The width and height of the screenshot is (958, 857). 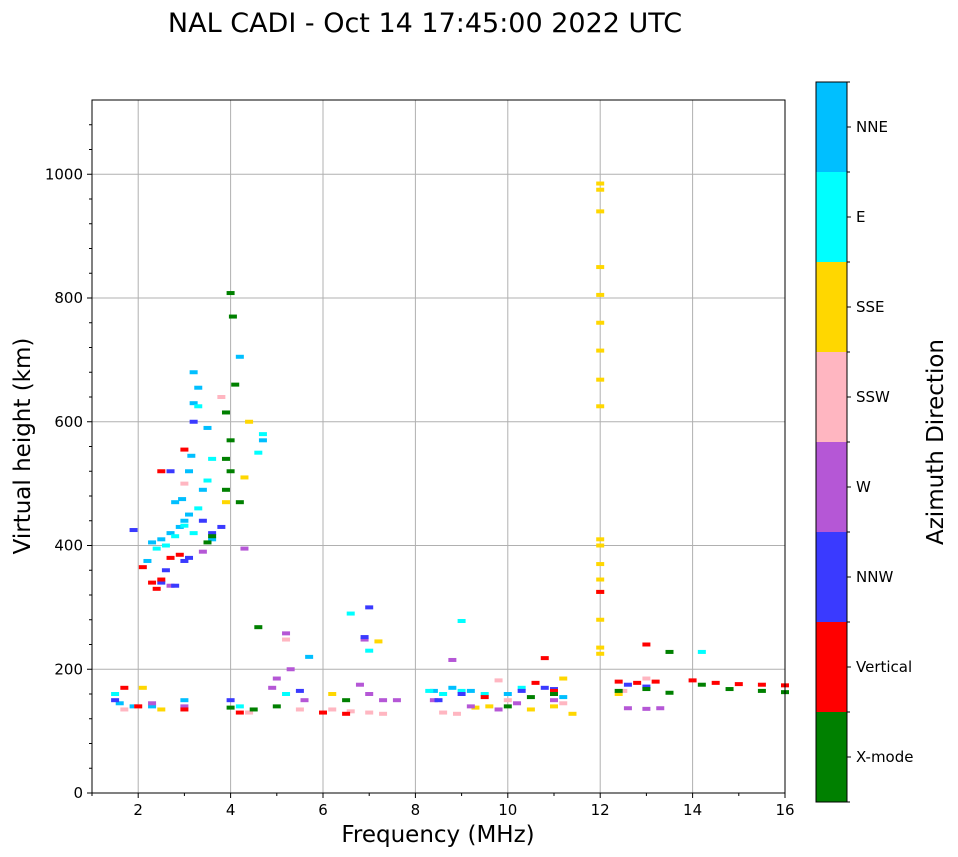 What do you see at coordinates (68, 422) in the screenshot?
I see `y-tick-label: 600` at bounding box center [68, 422].